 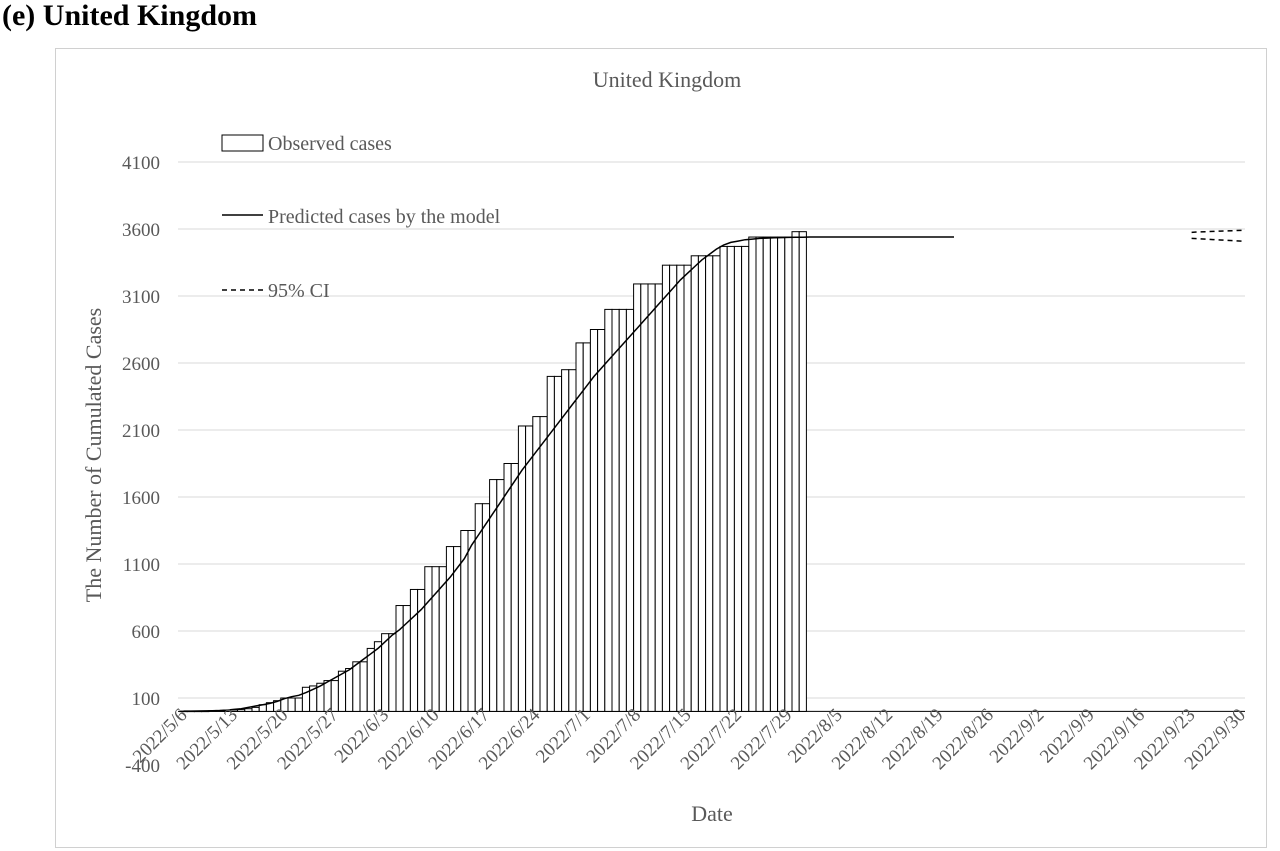 What do you see at coordinates (330, 144) in the screenshot?
I see `legend-label: Observed cases` at bounding box center [330, 144].